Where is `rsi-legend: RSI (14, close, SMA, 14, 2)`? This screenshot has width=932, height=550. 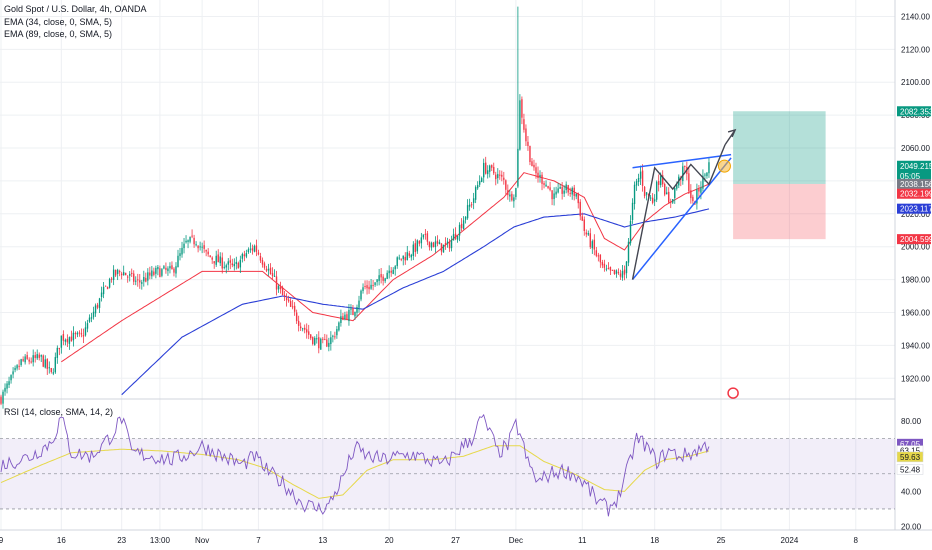
rsi-legend: RSI (14, close, SMA, 14, 2) is located at coordinates (59, 412).